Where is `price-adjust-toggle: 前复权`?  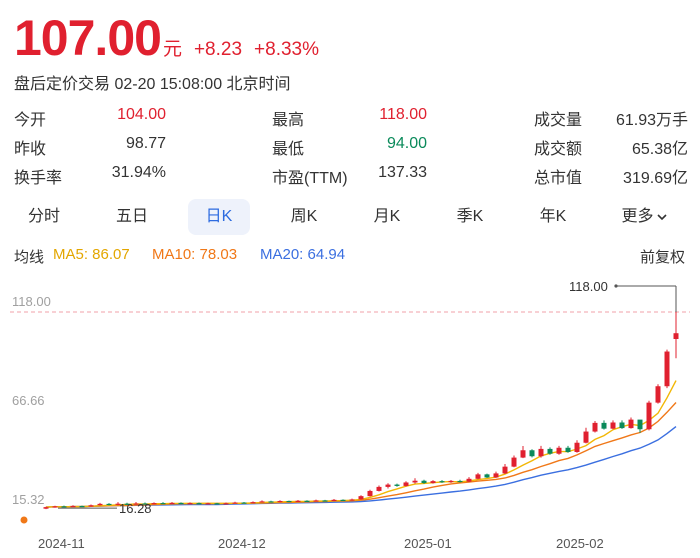 price-adjust-toggle: 前复权 is located at coordinates (663, 257).